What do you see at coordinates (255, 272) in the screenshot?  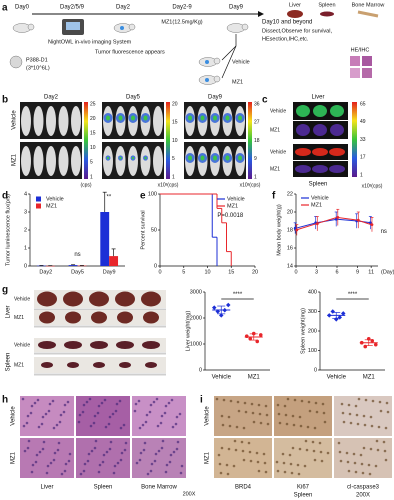 I see `x-tick-label: 20` at bounding box center [255, 272].